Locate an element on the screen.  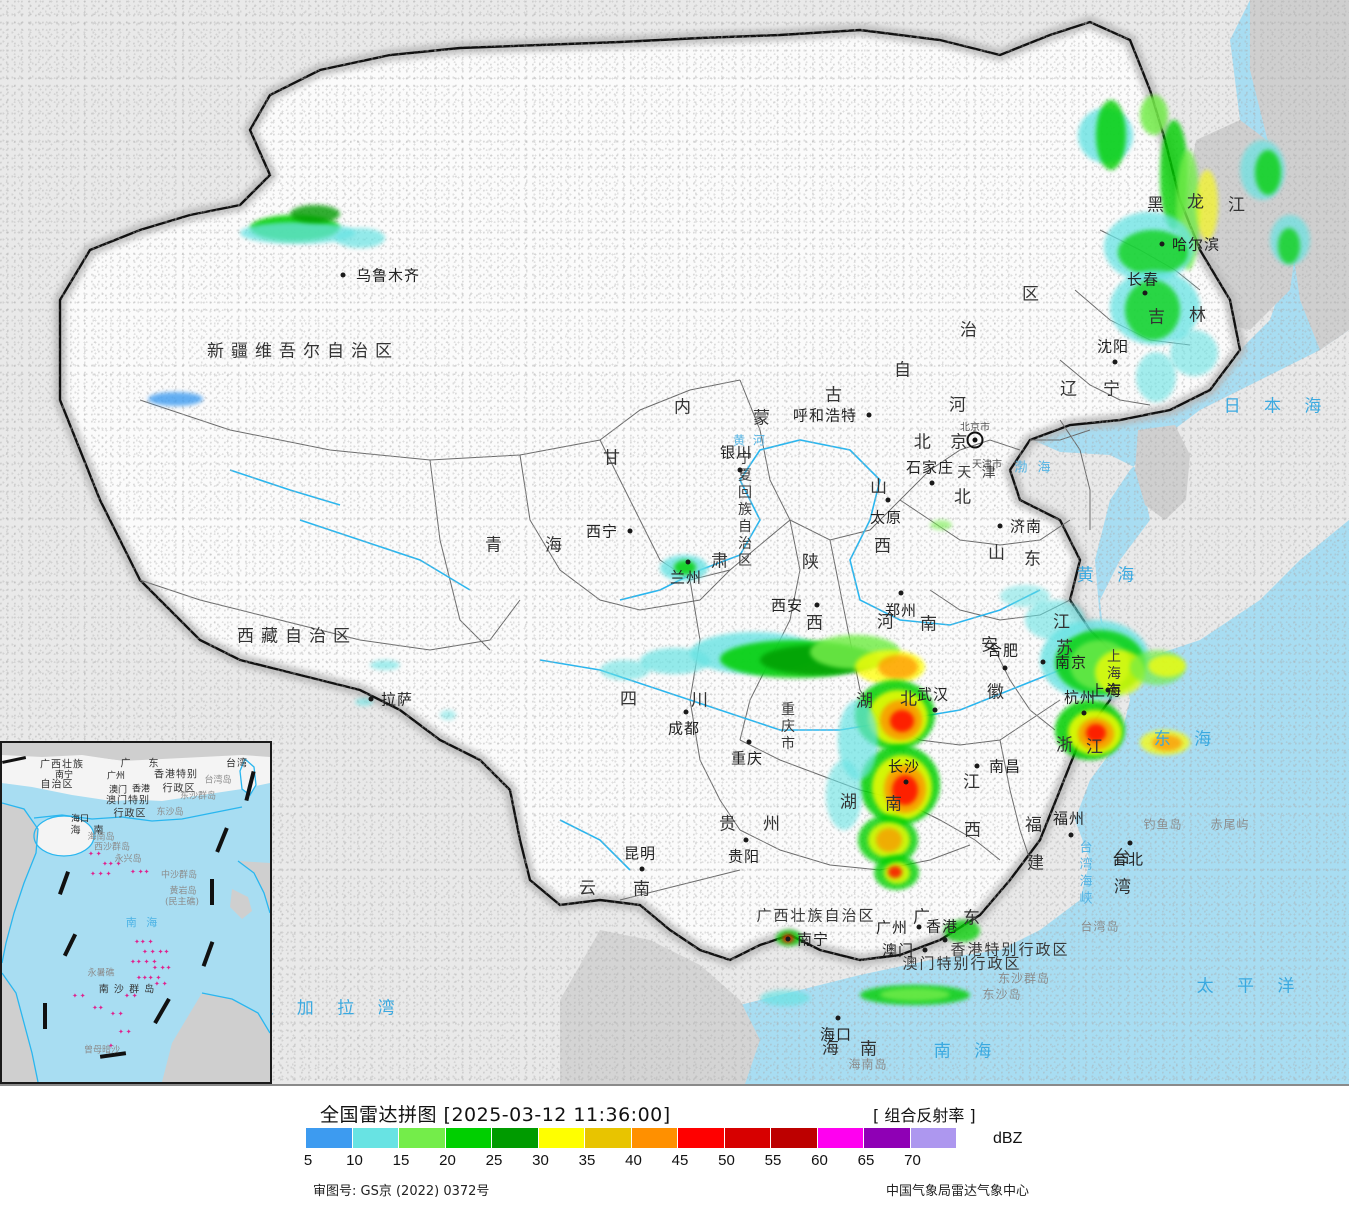
neighbor-land-east is located at coordinates (1299, 175).